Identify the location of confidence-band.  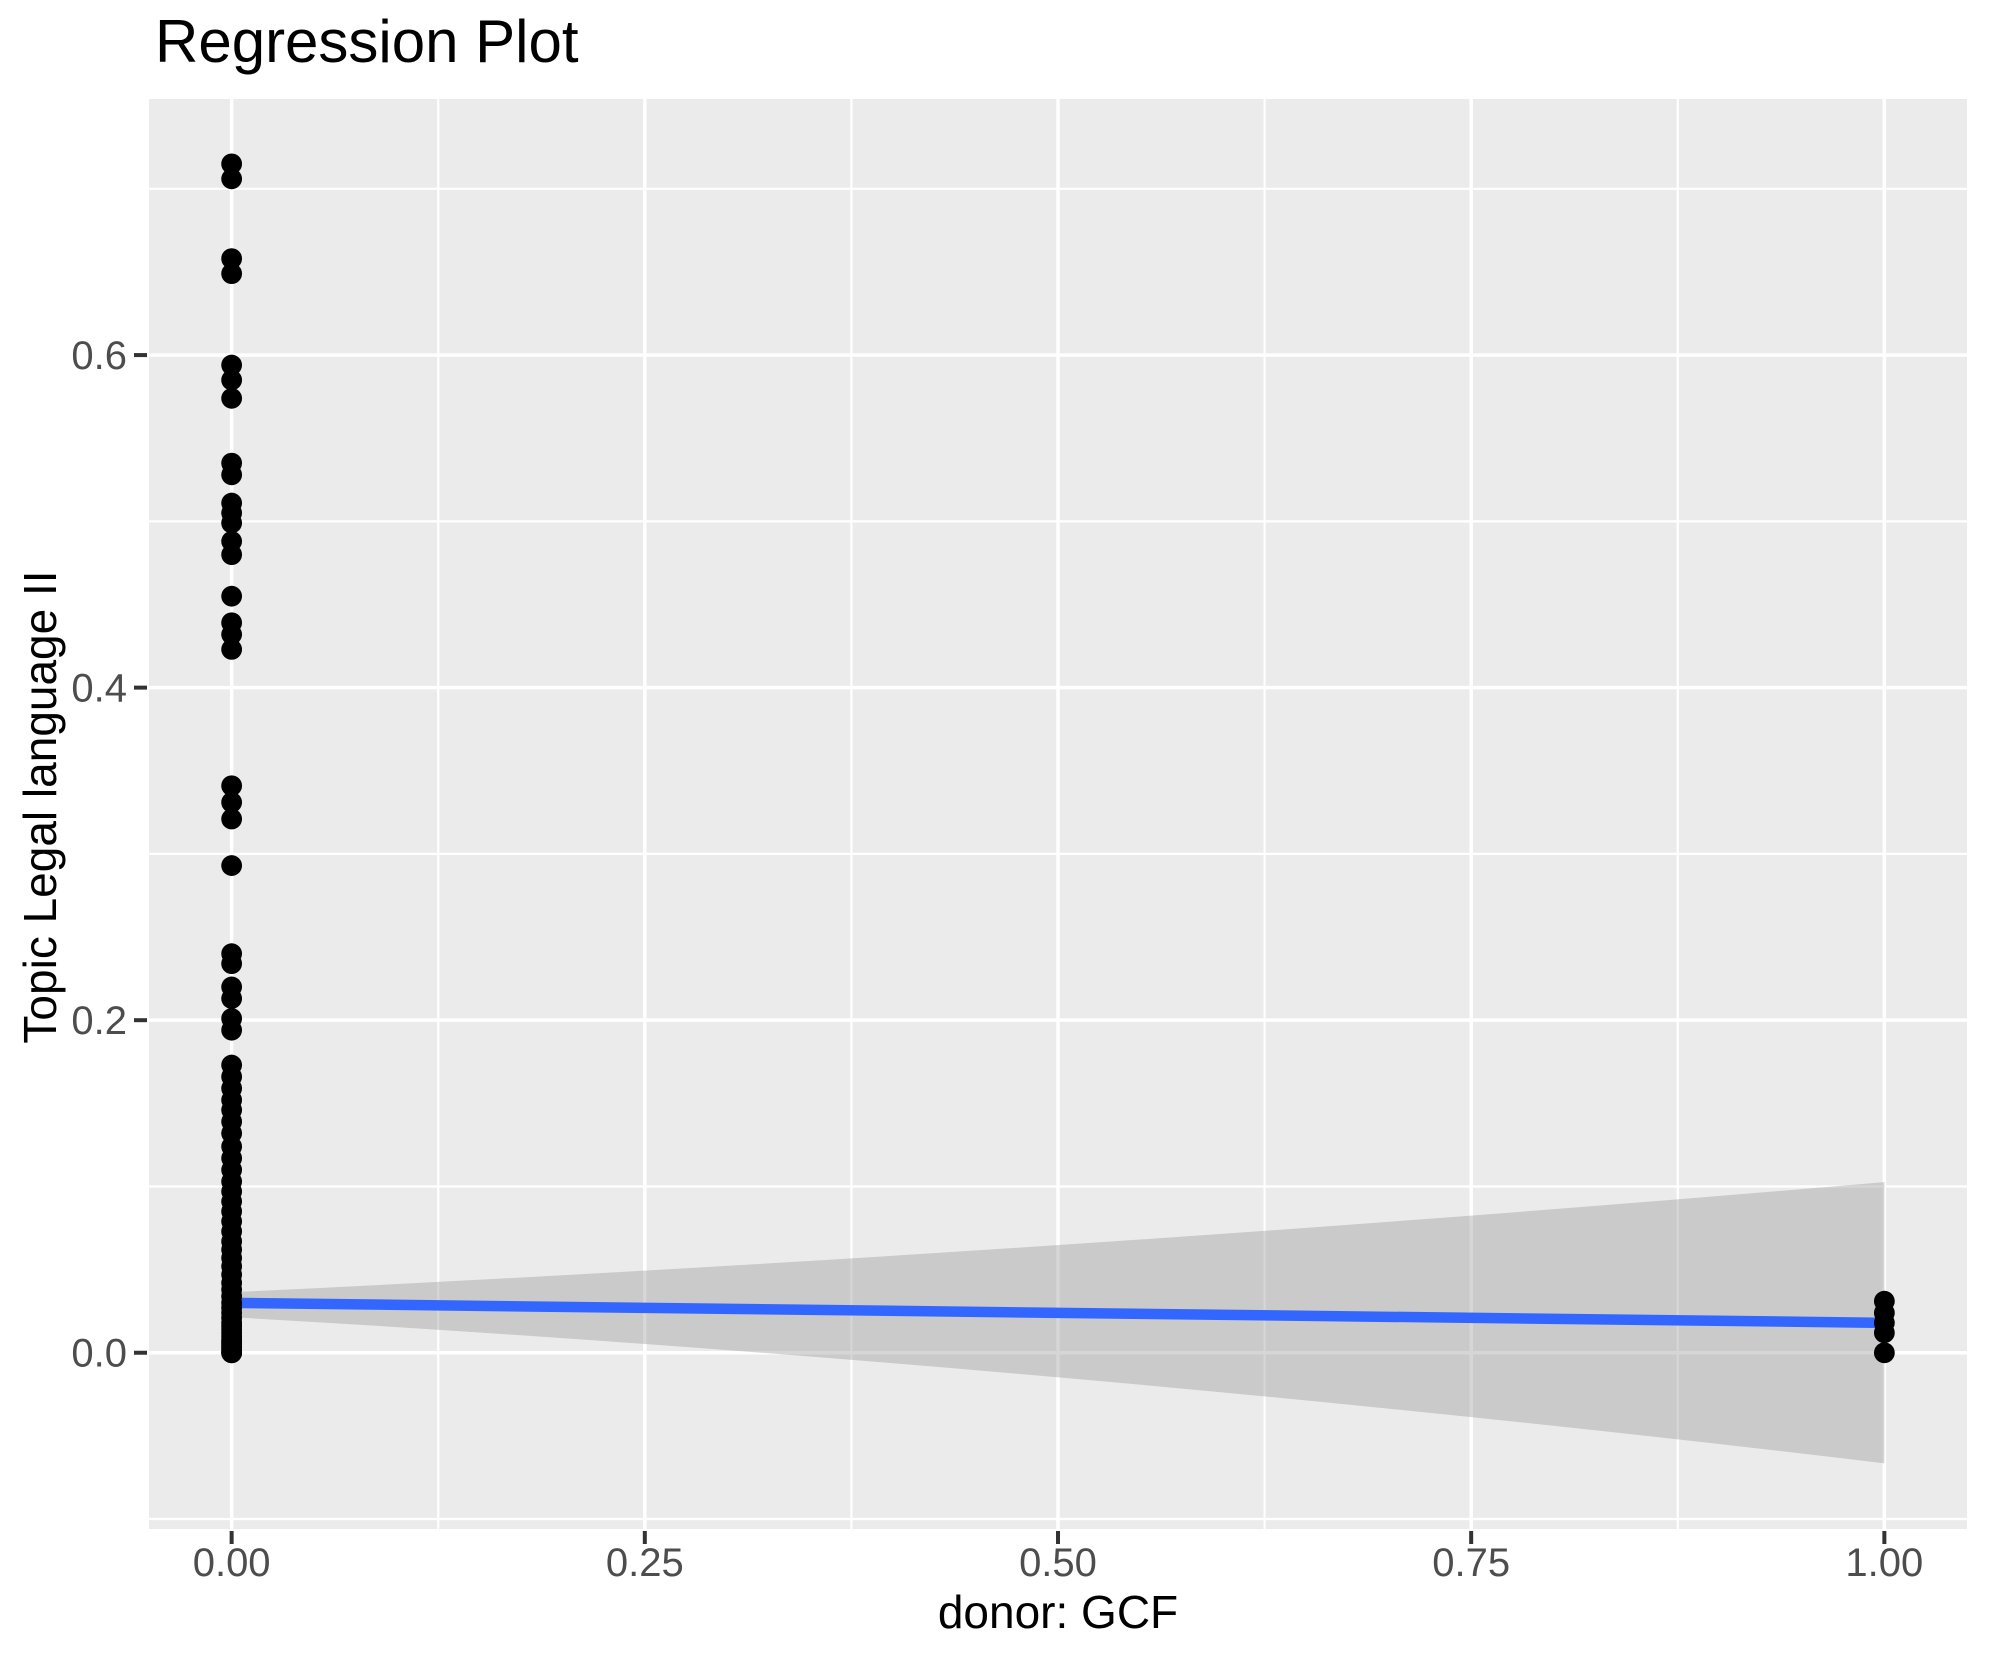
(1058, 1323).